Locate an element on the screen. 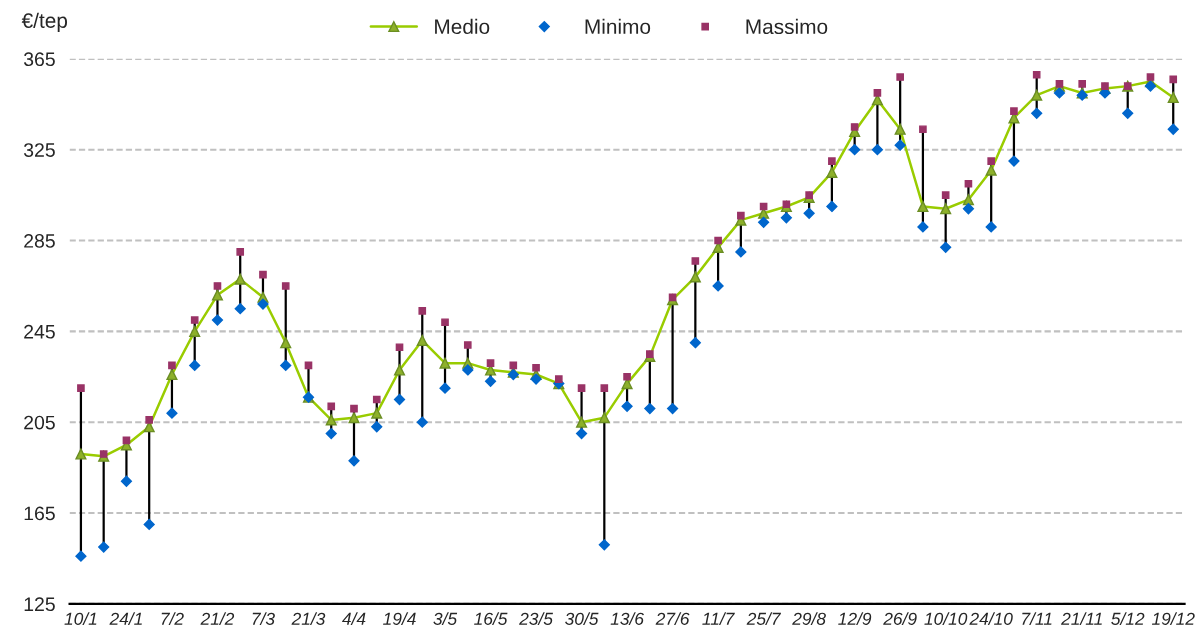 The height and width of the screenshot is (633, 1199). x-tick-label: 10/1 is located at coordinates (80, 618).